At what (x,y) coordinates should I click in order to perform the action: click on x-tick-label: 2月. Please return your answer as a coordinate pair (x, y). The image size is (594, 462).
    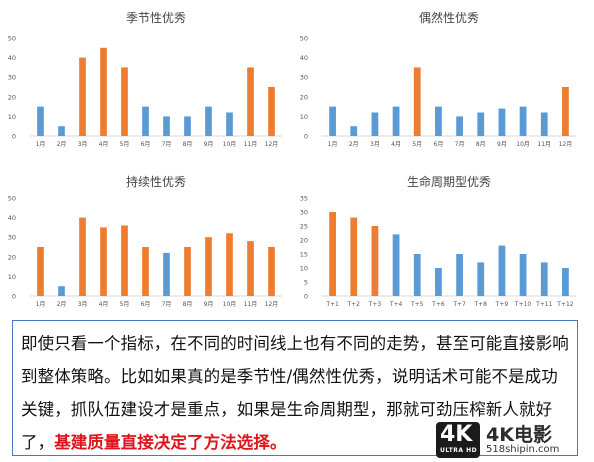
    Looking at the image, I should click on (62, 144).